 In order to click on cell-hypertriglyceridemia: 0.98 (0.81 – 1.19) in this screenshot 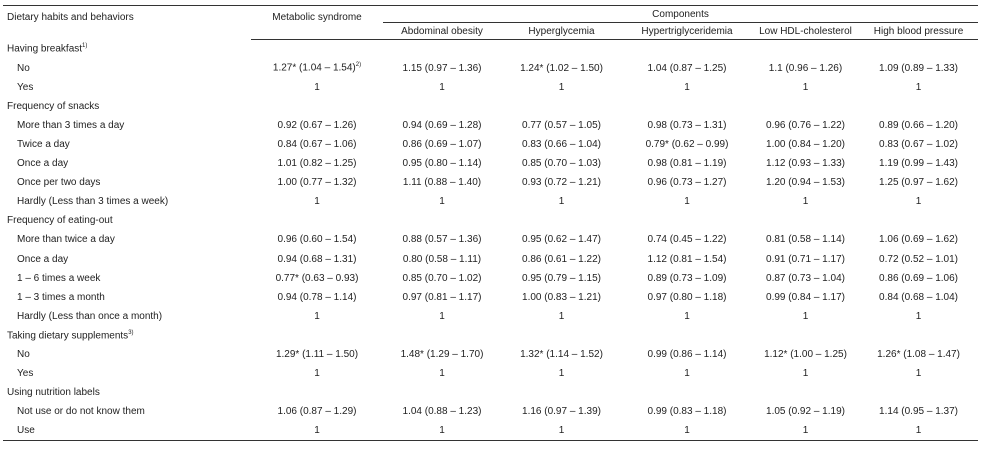, I will do `click(687, 164)`.